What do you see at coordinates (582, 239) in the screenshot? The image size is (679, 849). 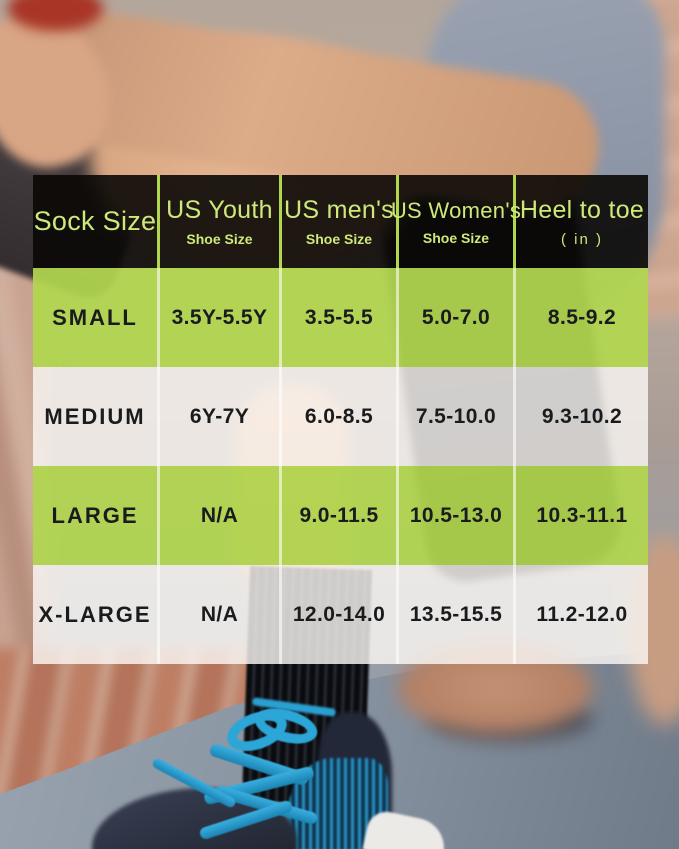 I see `column-sublabel: ( in )` at bounding box center [582, 239].